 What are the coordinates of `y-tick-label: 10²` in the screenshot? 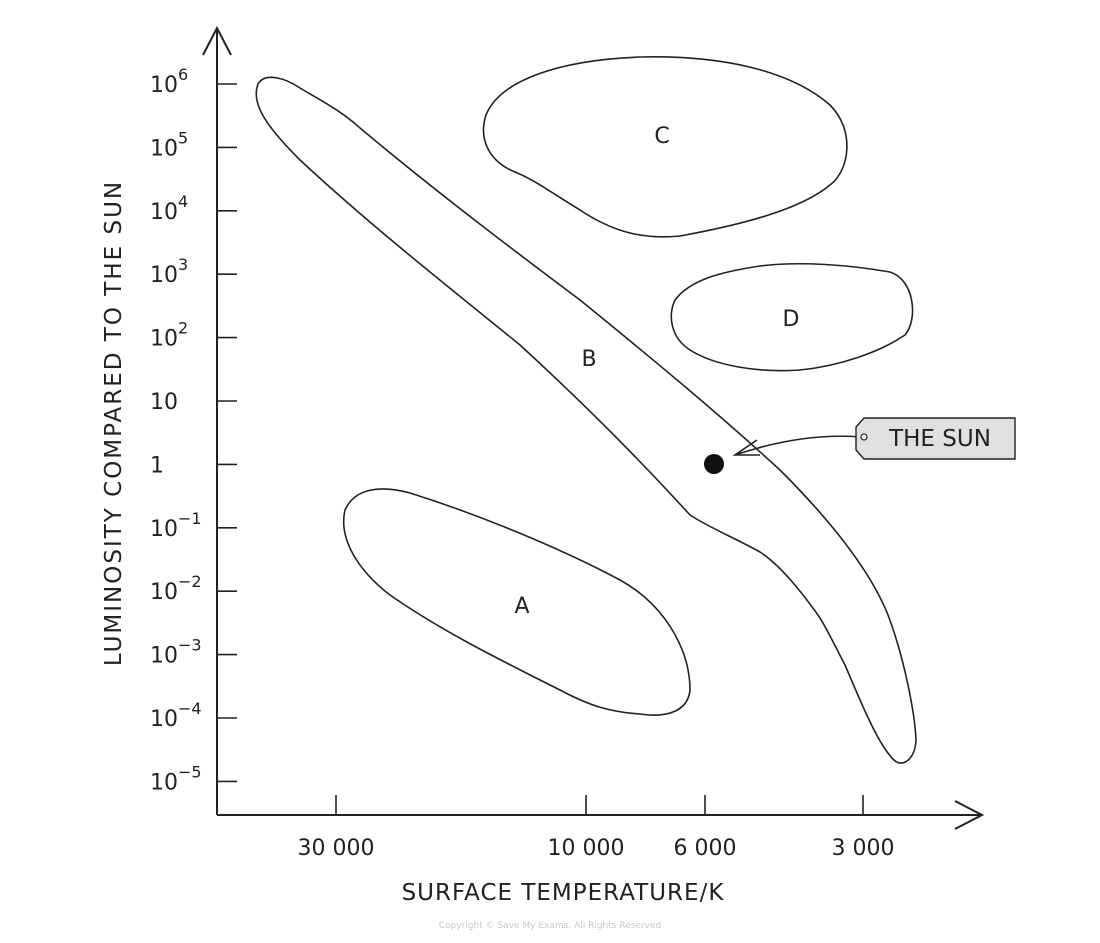 It's located at (169, 335).